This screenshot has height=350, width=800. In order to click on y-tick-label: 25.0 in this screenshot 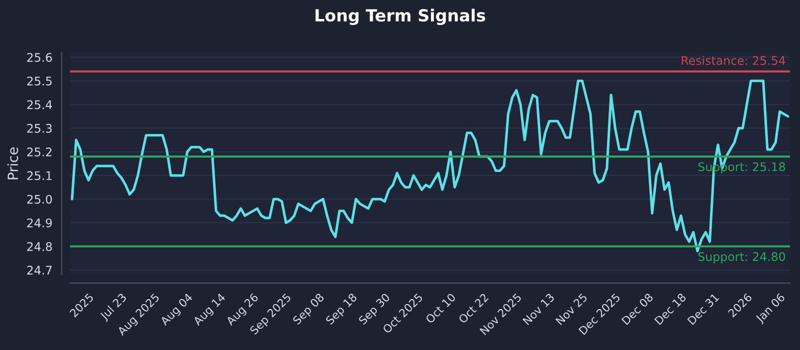, I will do `click(39, 199)`.